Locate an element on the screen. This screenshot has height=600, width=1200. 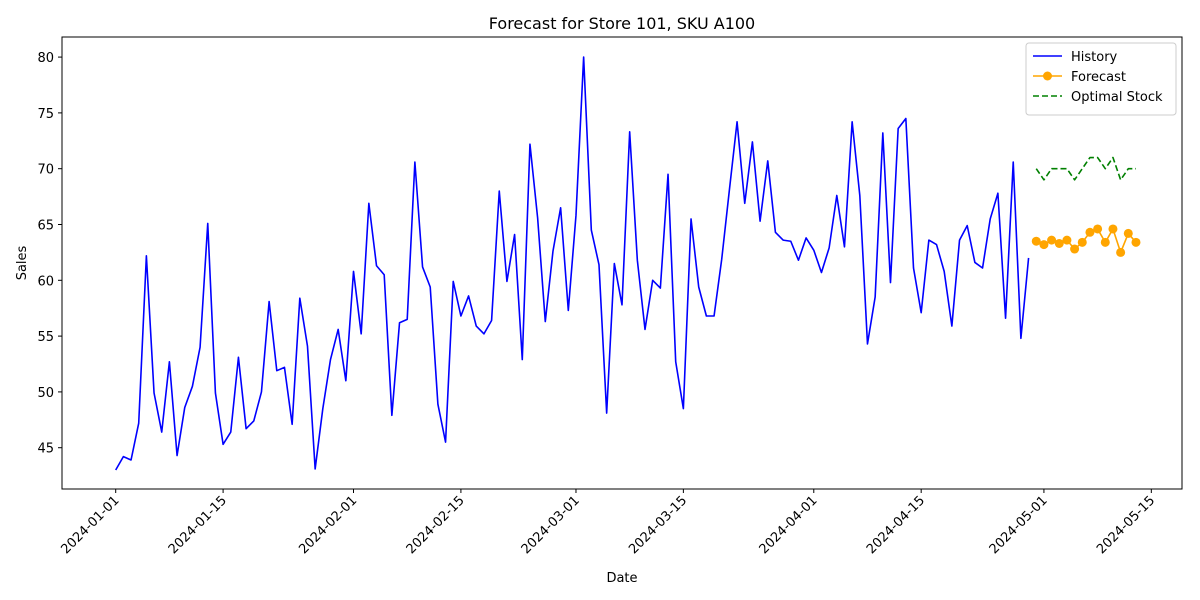
series-optimal-stock is located at coordinates (1085, 168).